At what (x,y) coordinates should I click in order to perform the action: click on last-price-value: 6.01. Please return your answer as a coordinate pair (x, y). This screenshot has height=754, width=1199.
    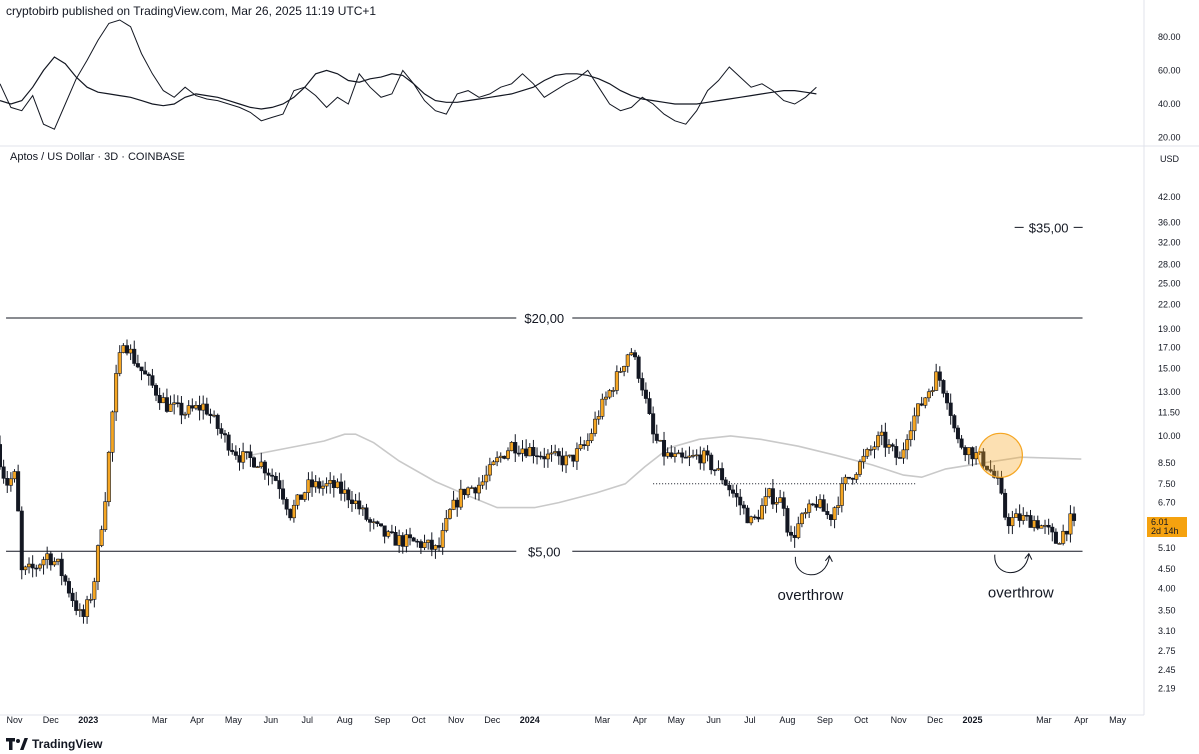
    Looking at the image, I should click on (1160, 522).